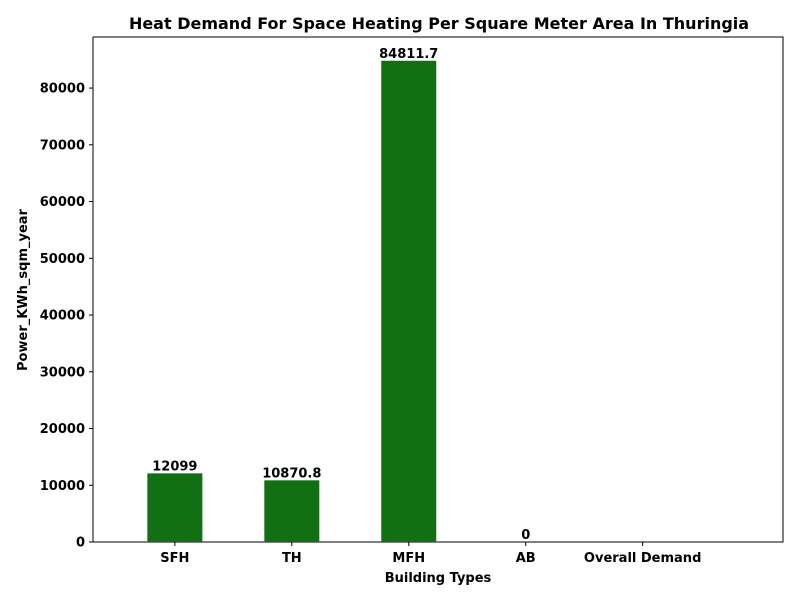  Describe the element at coordinates (175, 507) in the screenshot. I see `bar-sfh` at that location.